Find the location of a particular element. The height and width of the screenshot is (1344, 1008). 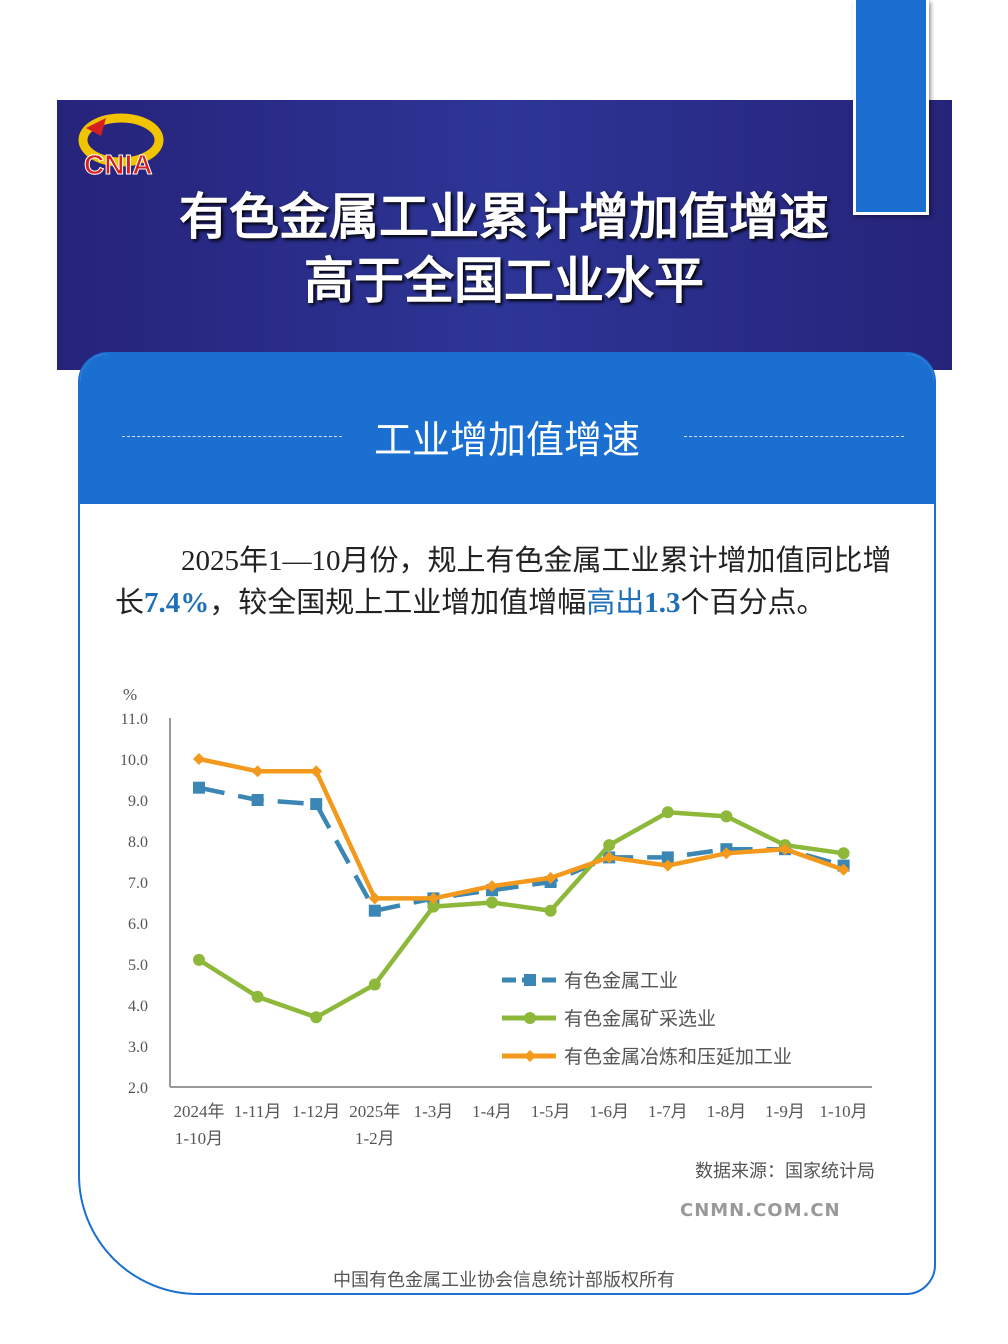

legend-label: 有色金属冶炼和压延加工业 is located at coordinates (678, 1057).